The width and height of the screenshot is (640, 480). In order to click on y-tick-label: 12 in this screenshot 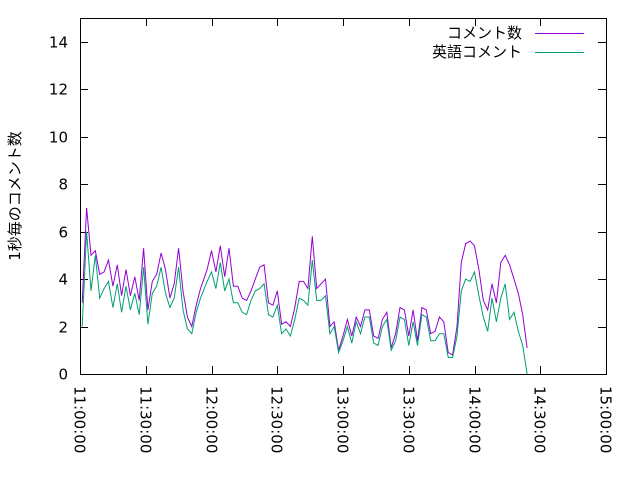, I will do `click(58, 90)`.